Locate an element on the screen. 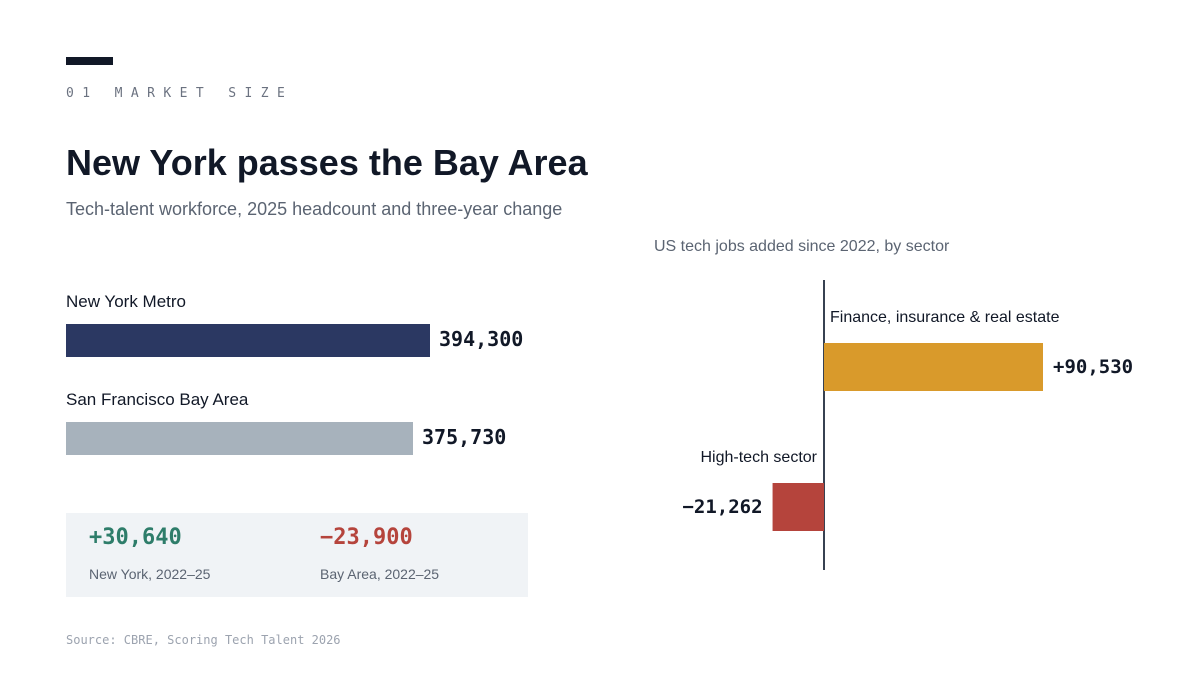 The image size is (1200, 675). sector-value-high-tech: −21,262 is located at coordinates (722, 507).